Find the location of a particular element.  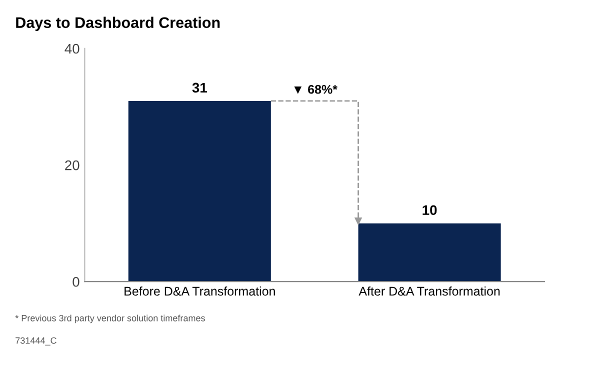

y-tick-label: 0 is located at coordinates (76, 281).